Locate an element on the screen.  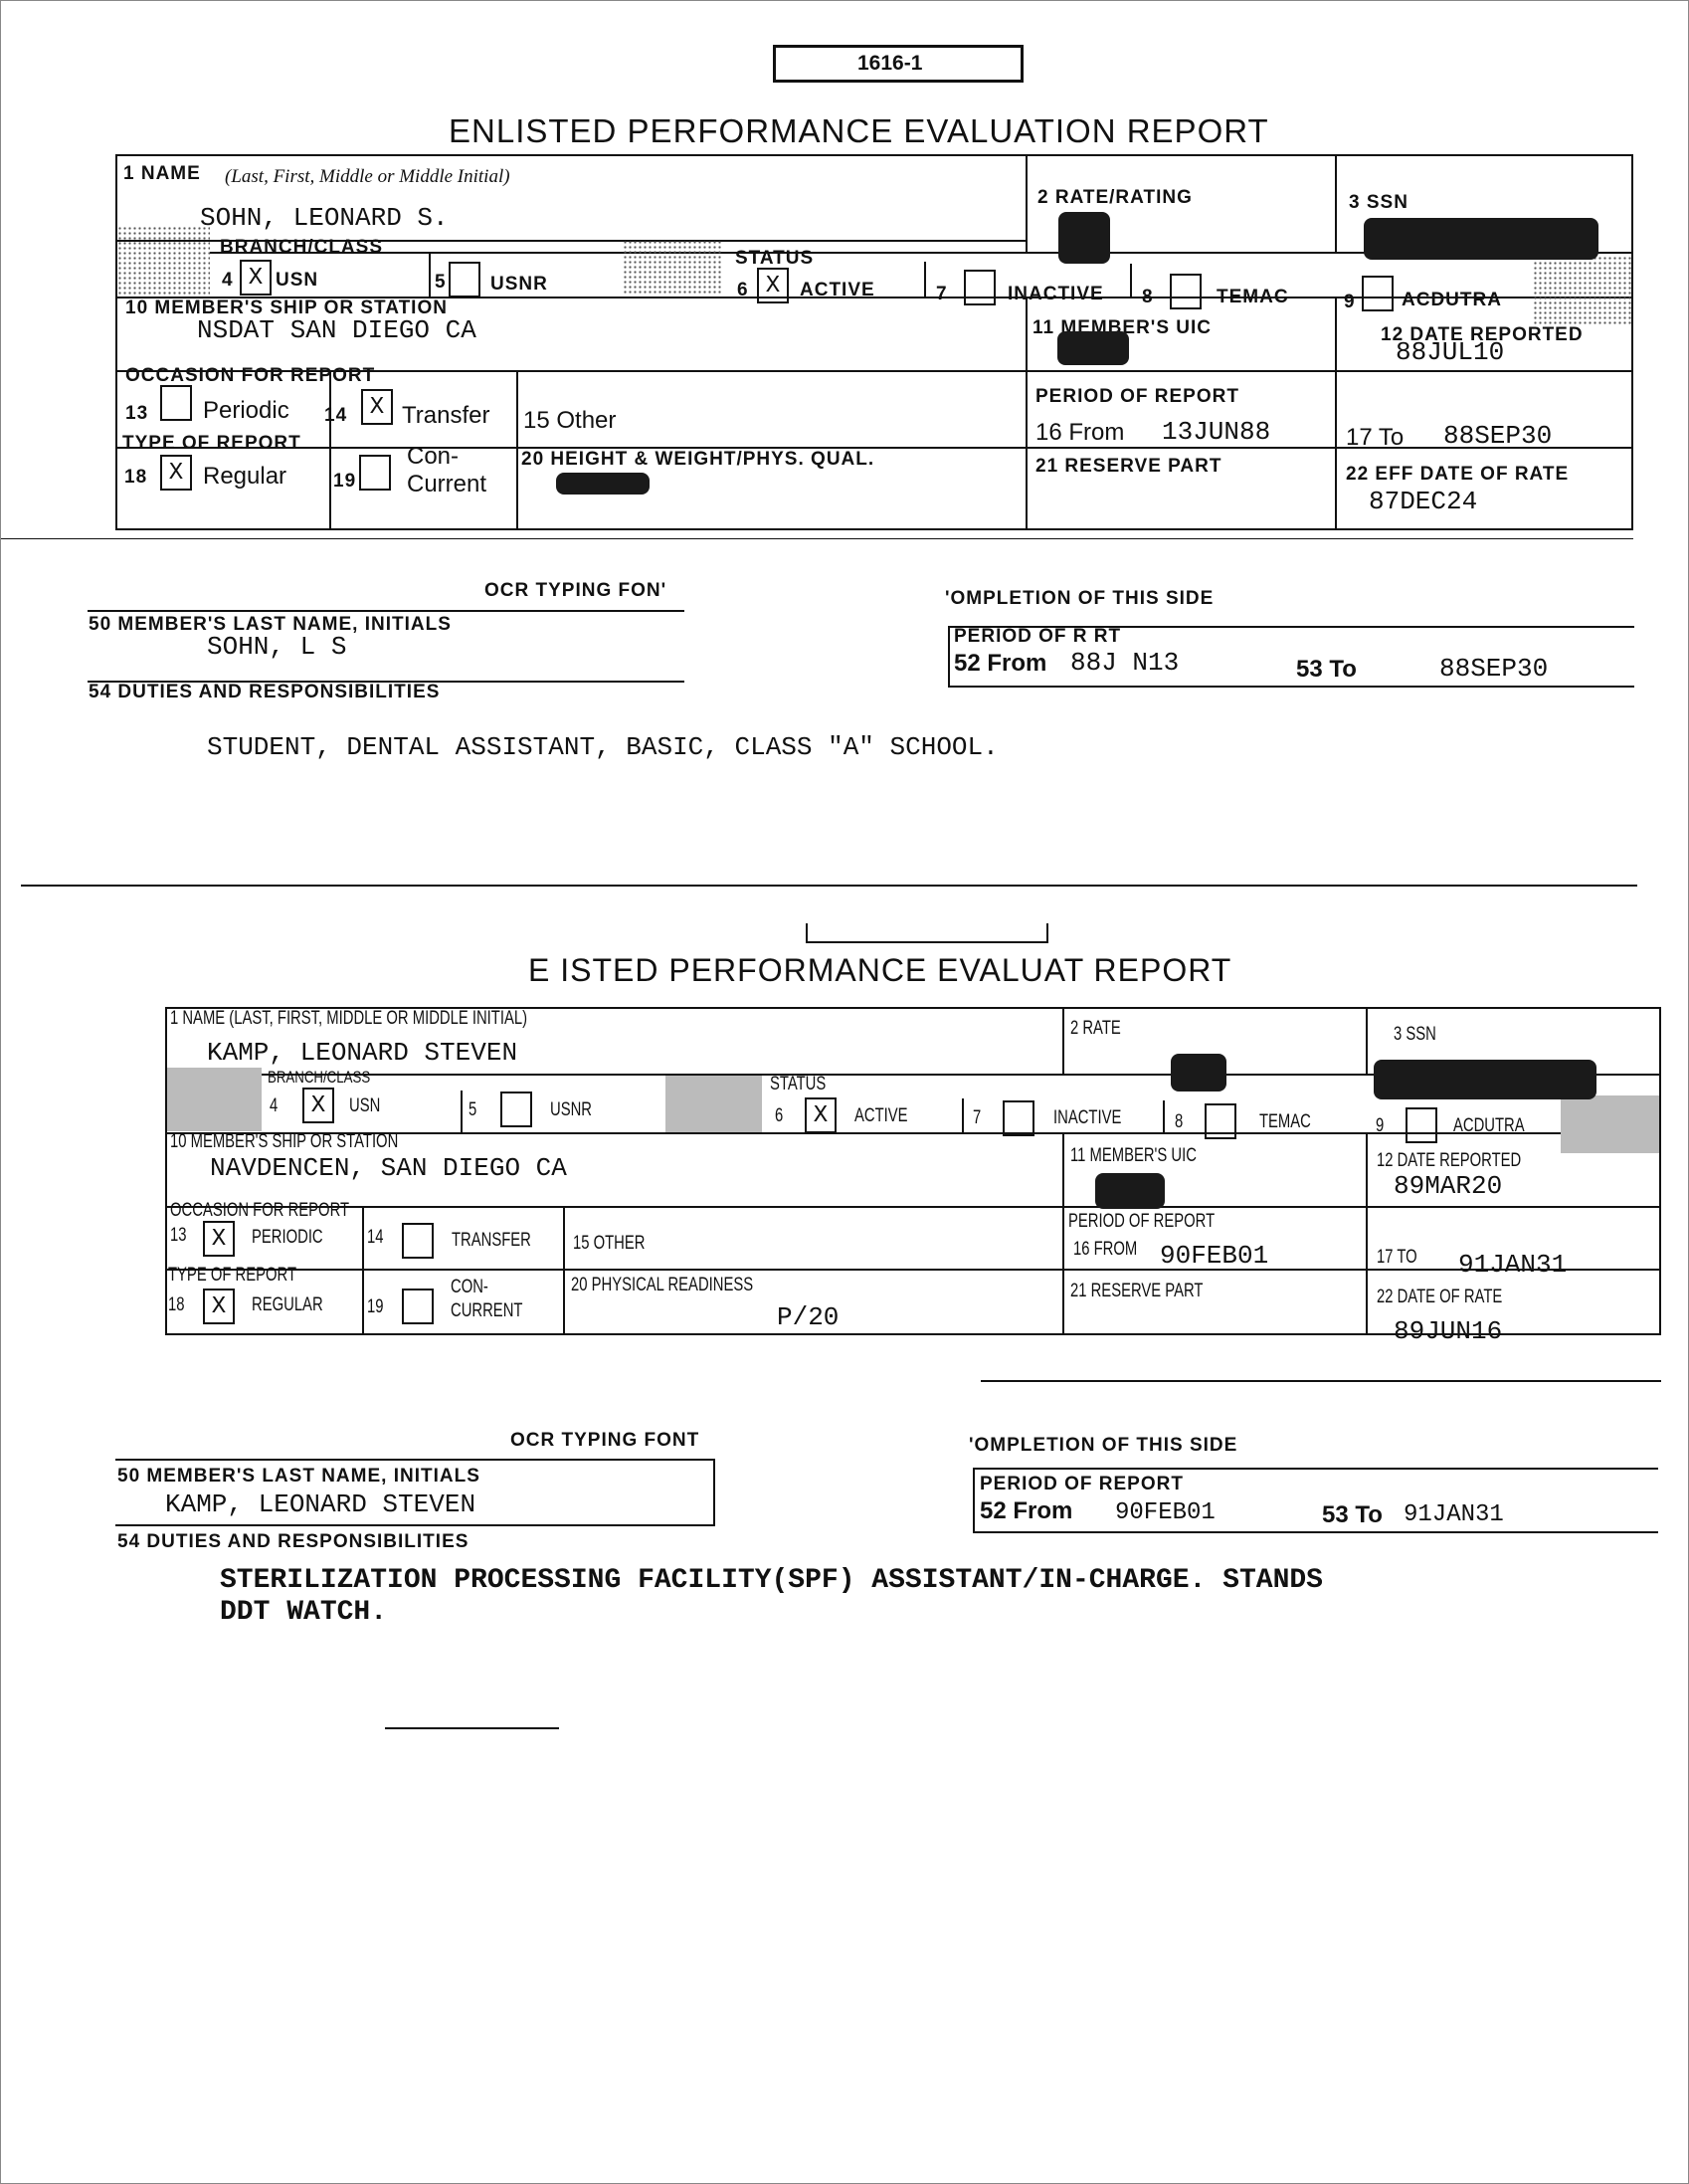
r1-period-label: PERIOD OF REPORT is located at coordinates (1137, 396).